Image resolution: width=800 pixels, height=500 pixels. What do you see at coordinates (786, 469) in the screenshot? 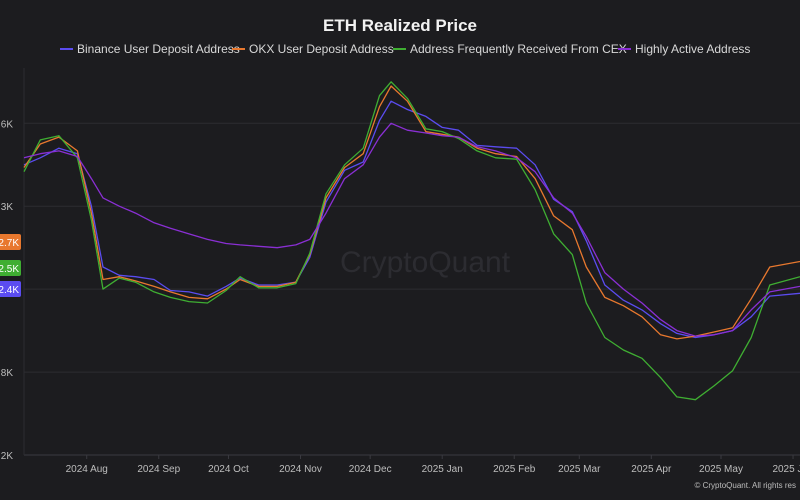
I see `x-tick-label: 2025 Jun` at bounding box center [786, 469].